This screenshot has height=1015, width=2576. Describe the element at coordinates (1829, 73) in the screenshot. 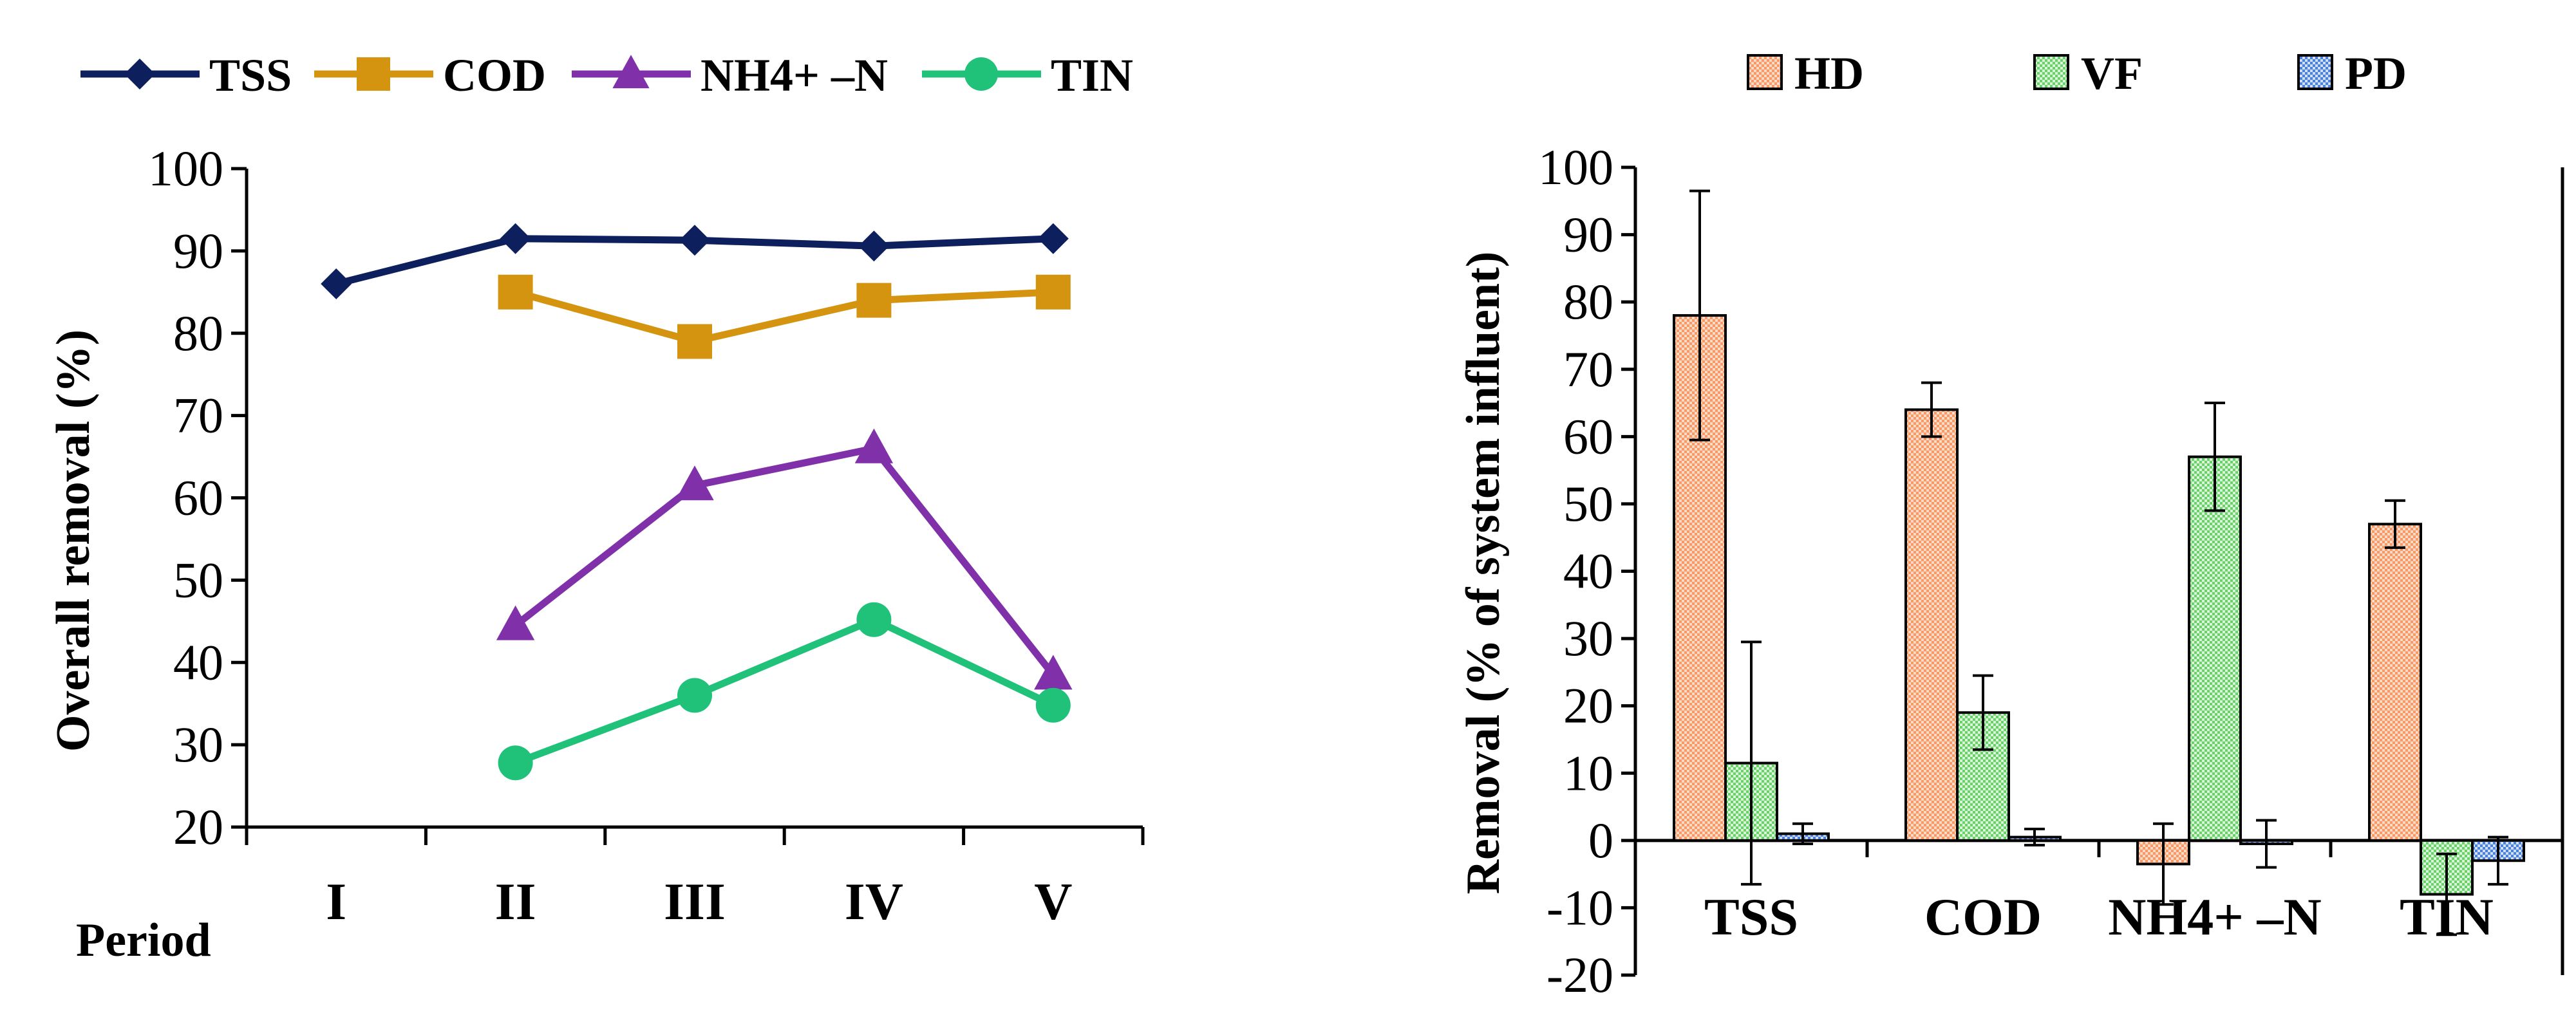

I see `legend-label-hd: HD` at that location.